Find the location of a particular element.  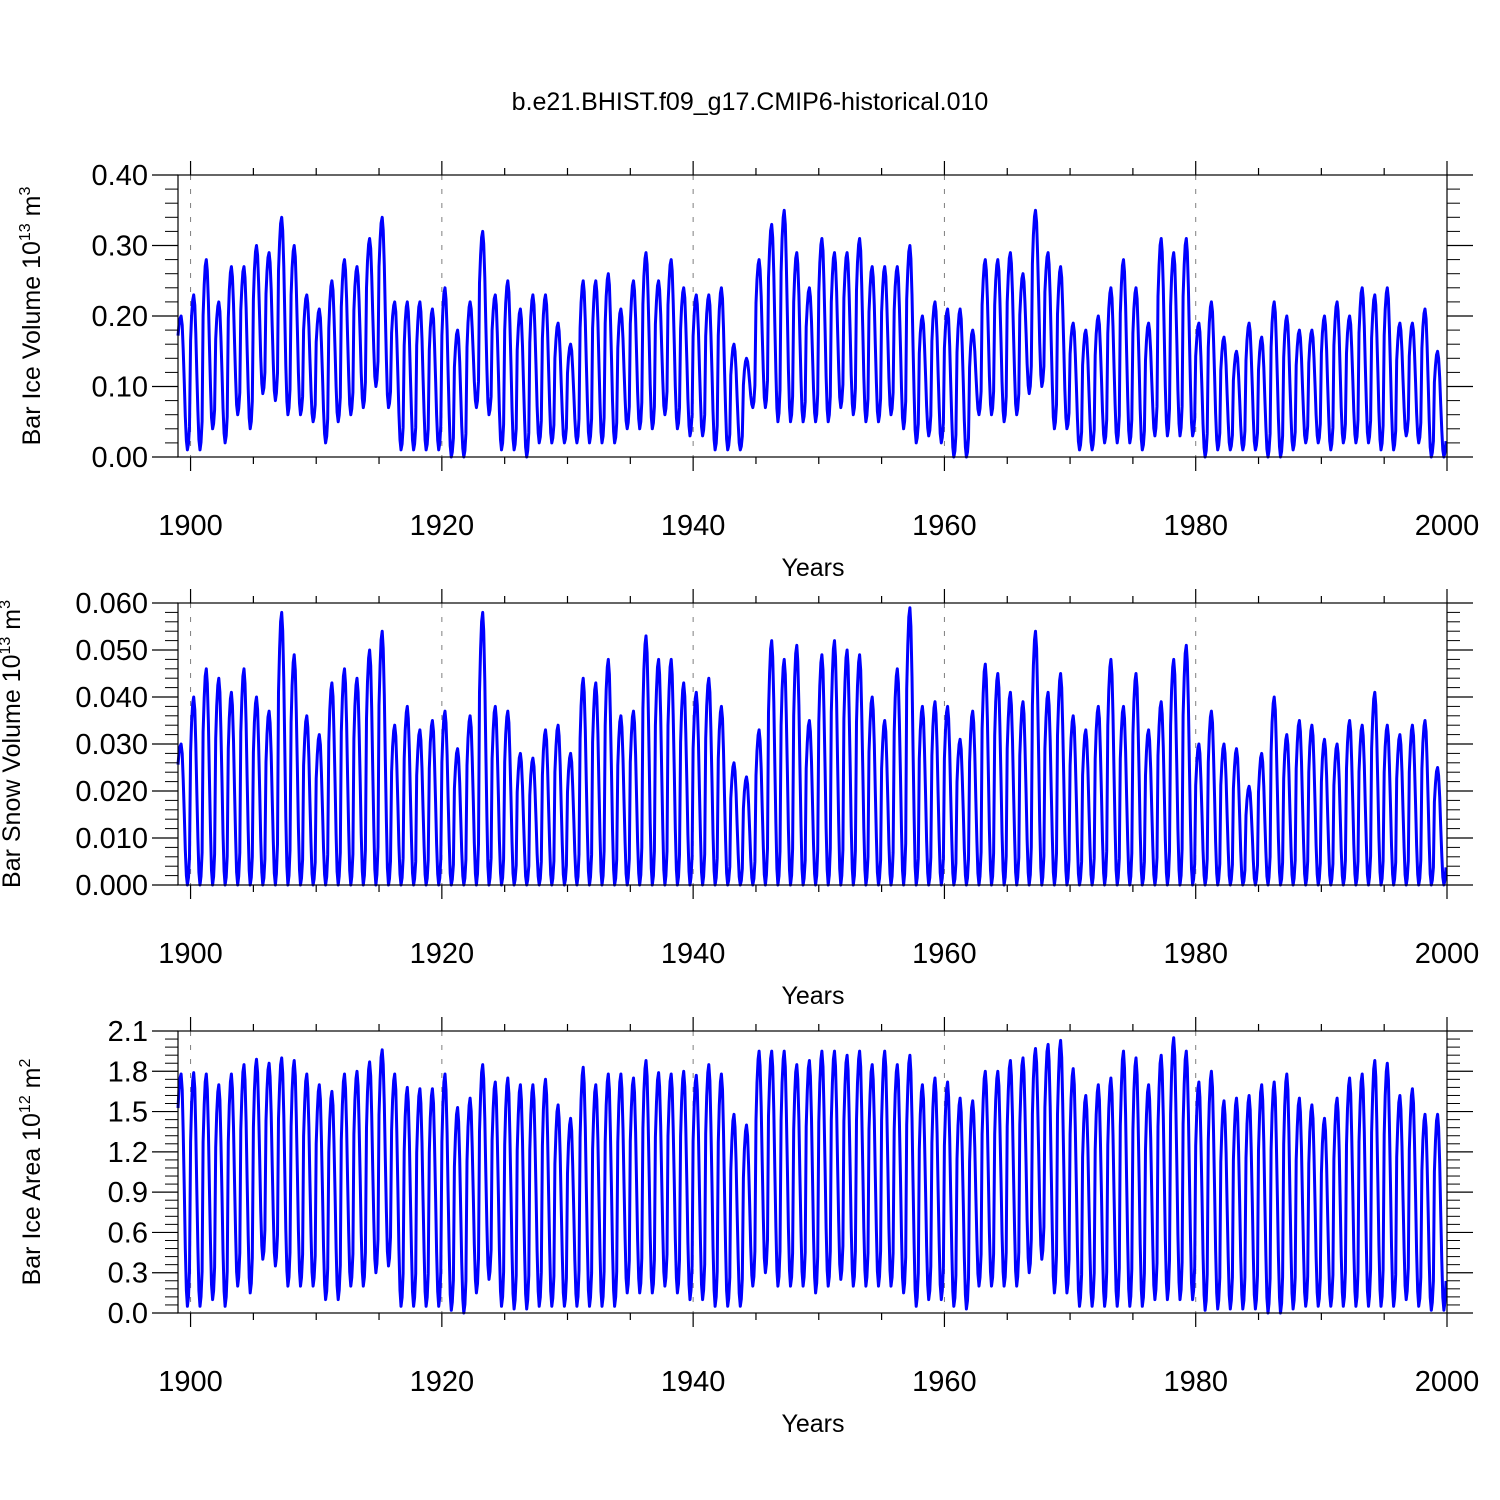

y-tick-label: 0.20 is located at coordinates (120, 317).